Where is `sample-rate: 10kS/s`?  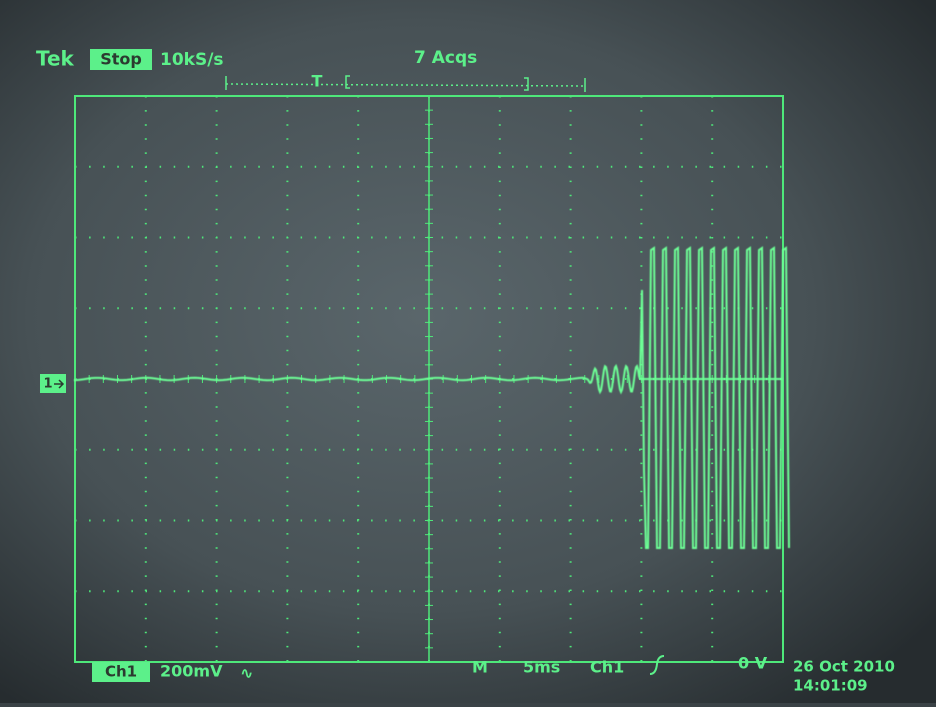 sample-rate: 10kS/s is located at coordinates (192, 60).